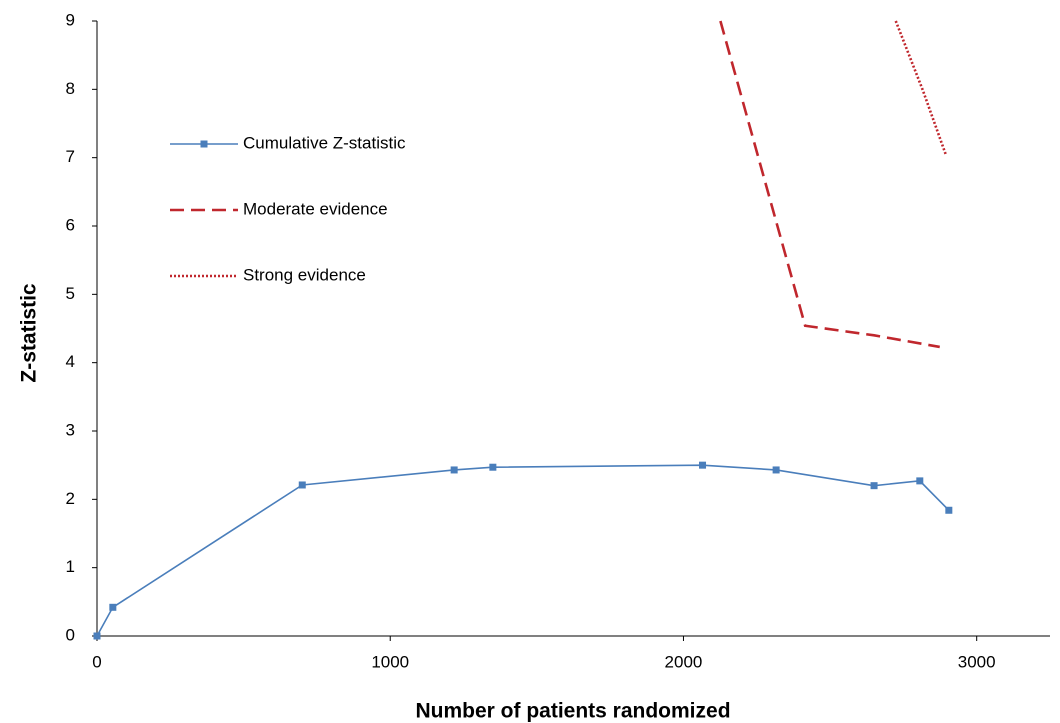  I want to click on x-tick-label: 0, so click(96, 661).